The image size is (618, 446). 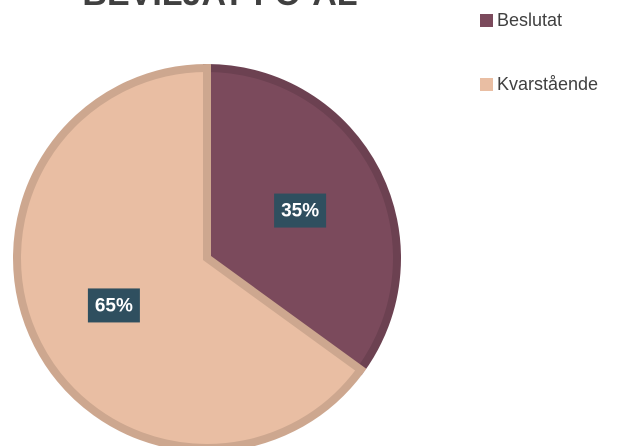 I want to click on legend-label: Beslutat, so click(x=529, y=20).